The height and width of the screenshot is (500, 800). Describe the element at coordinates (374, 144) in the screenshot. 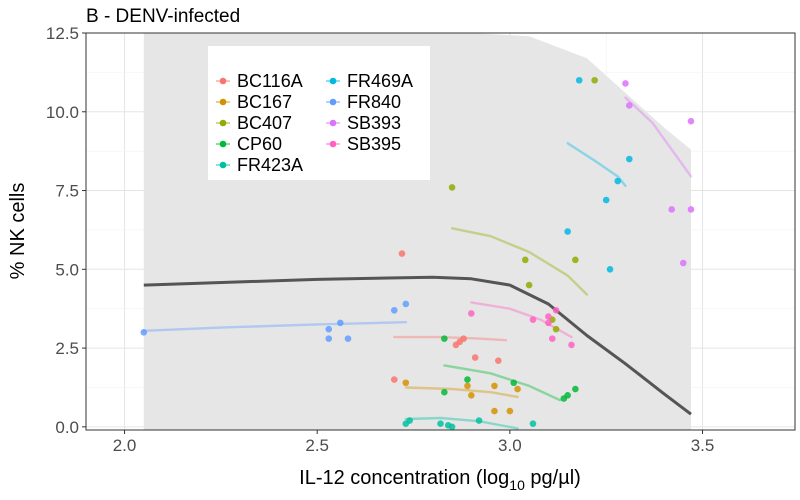

I see `legend-label: SB395` at that location.